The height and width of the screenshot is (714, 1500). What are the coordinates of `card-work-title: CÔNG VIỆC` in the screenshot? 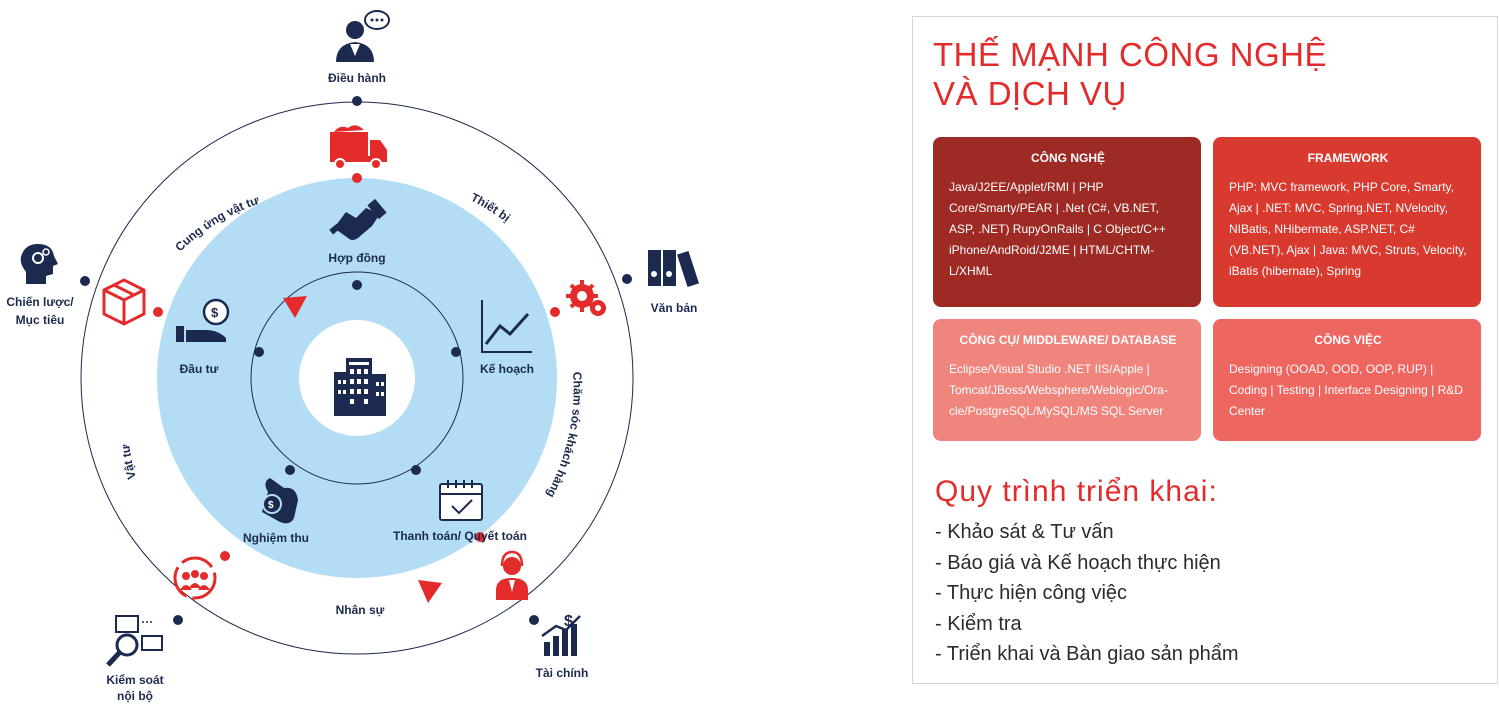 It's located at (1348, 340).